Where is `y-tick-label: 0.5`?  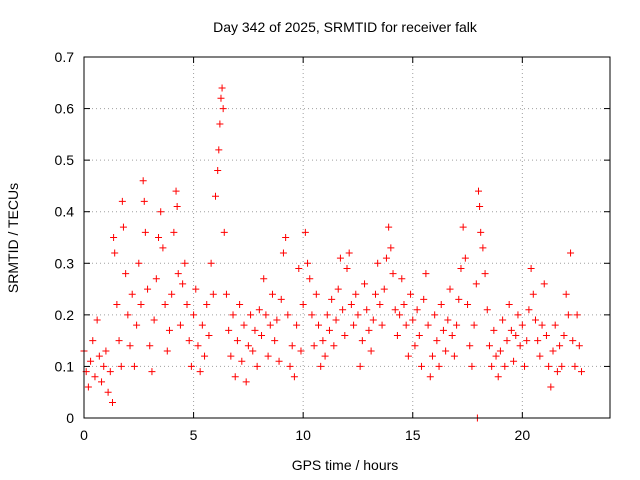
y-tick-label: 0.5 is located at coordinates (65, 160).